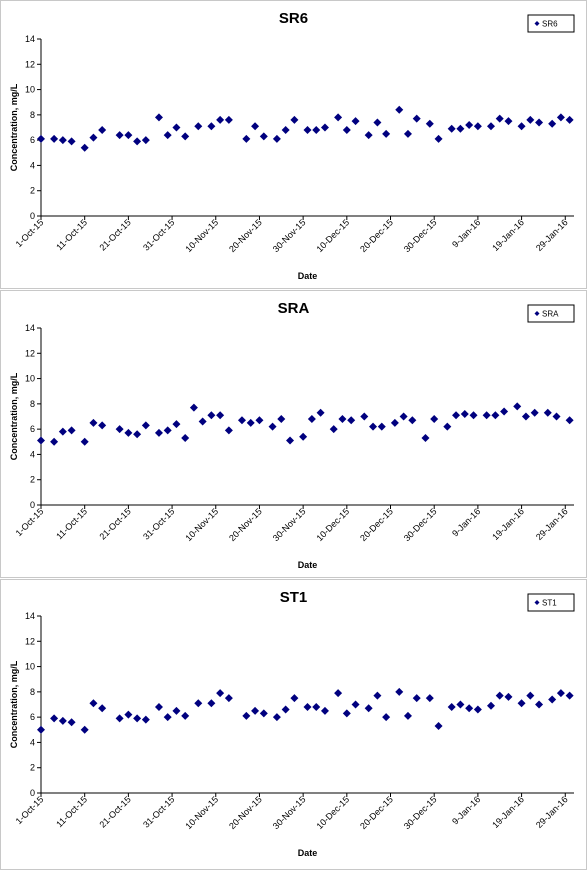 The width and height of the screenshot is (587, 870). Describe the element at coordinates (537, 23) in the screenshot. I see `legend-marker` at that location.